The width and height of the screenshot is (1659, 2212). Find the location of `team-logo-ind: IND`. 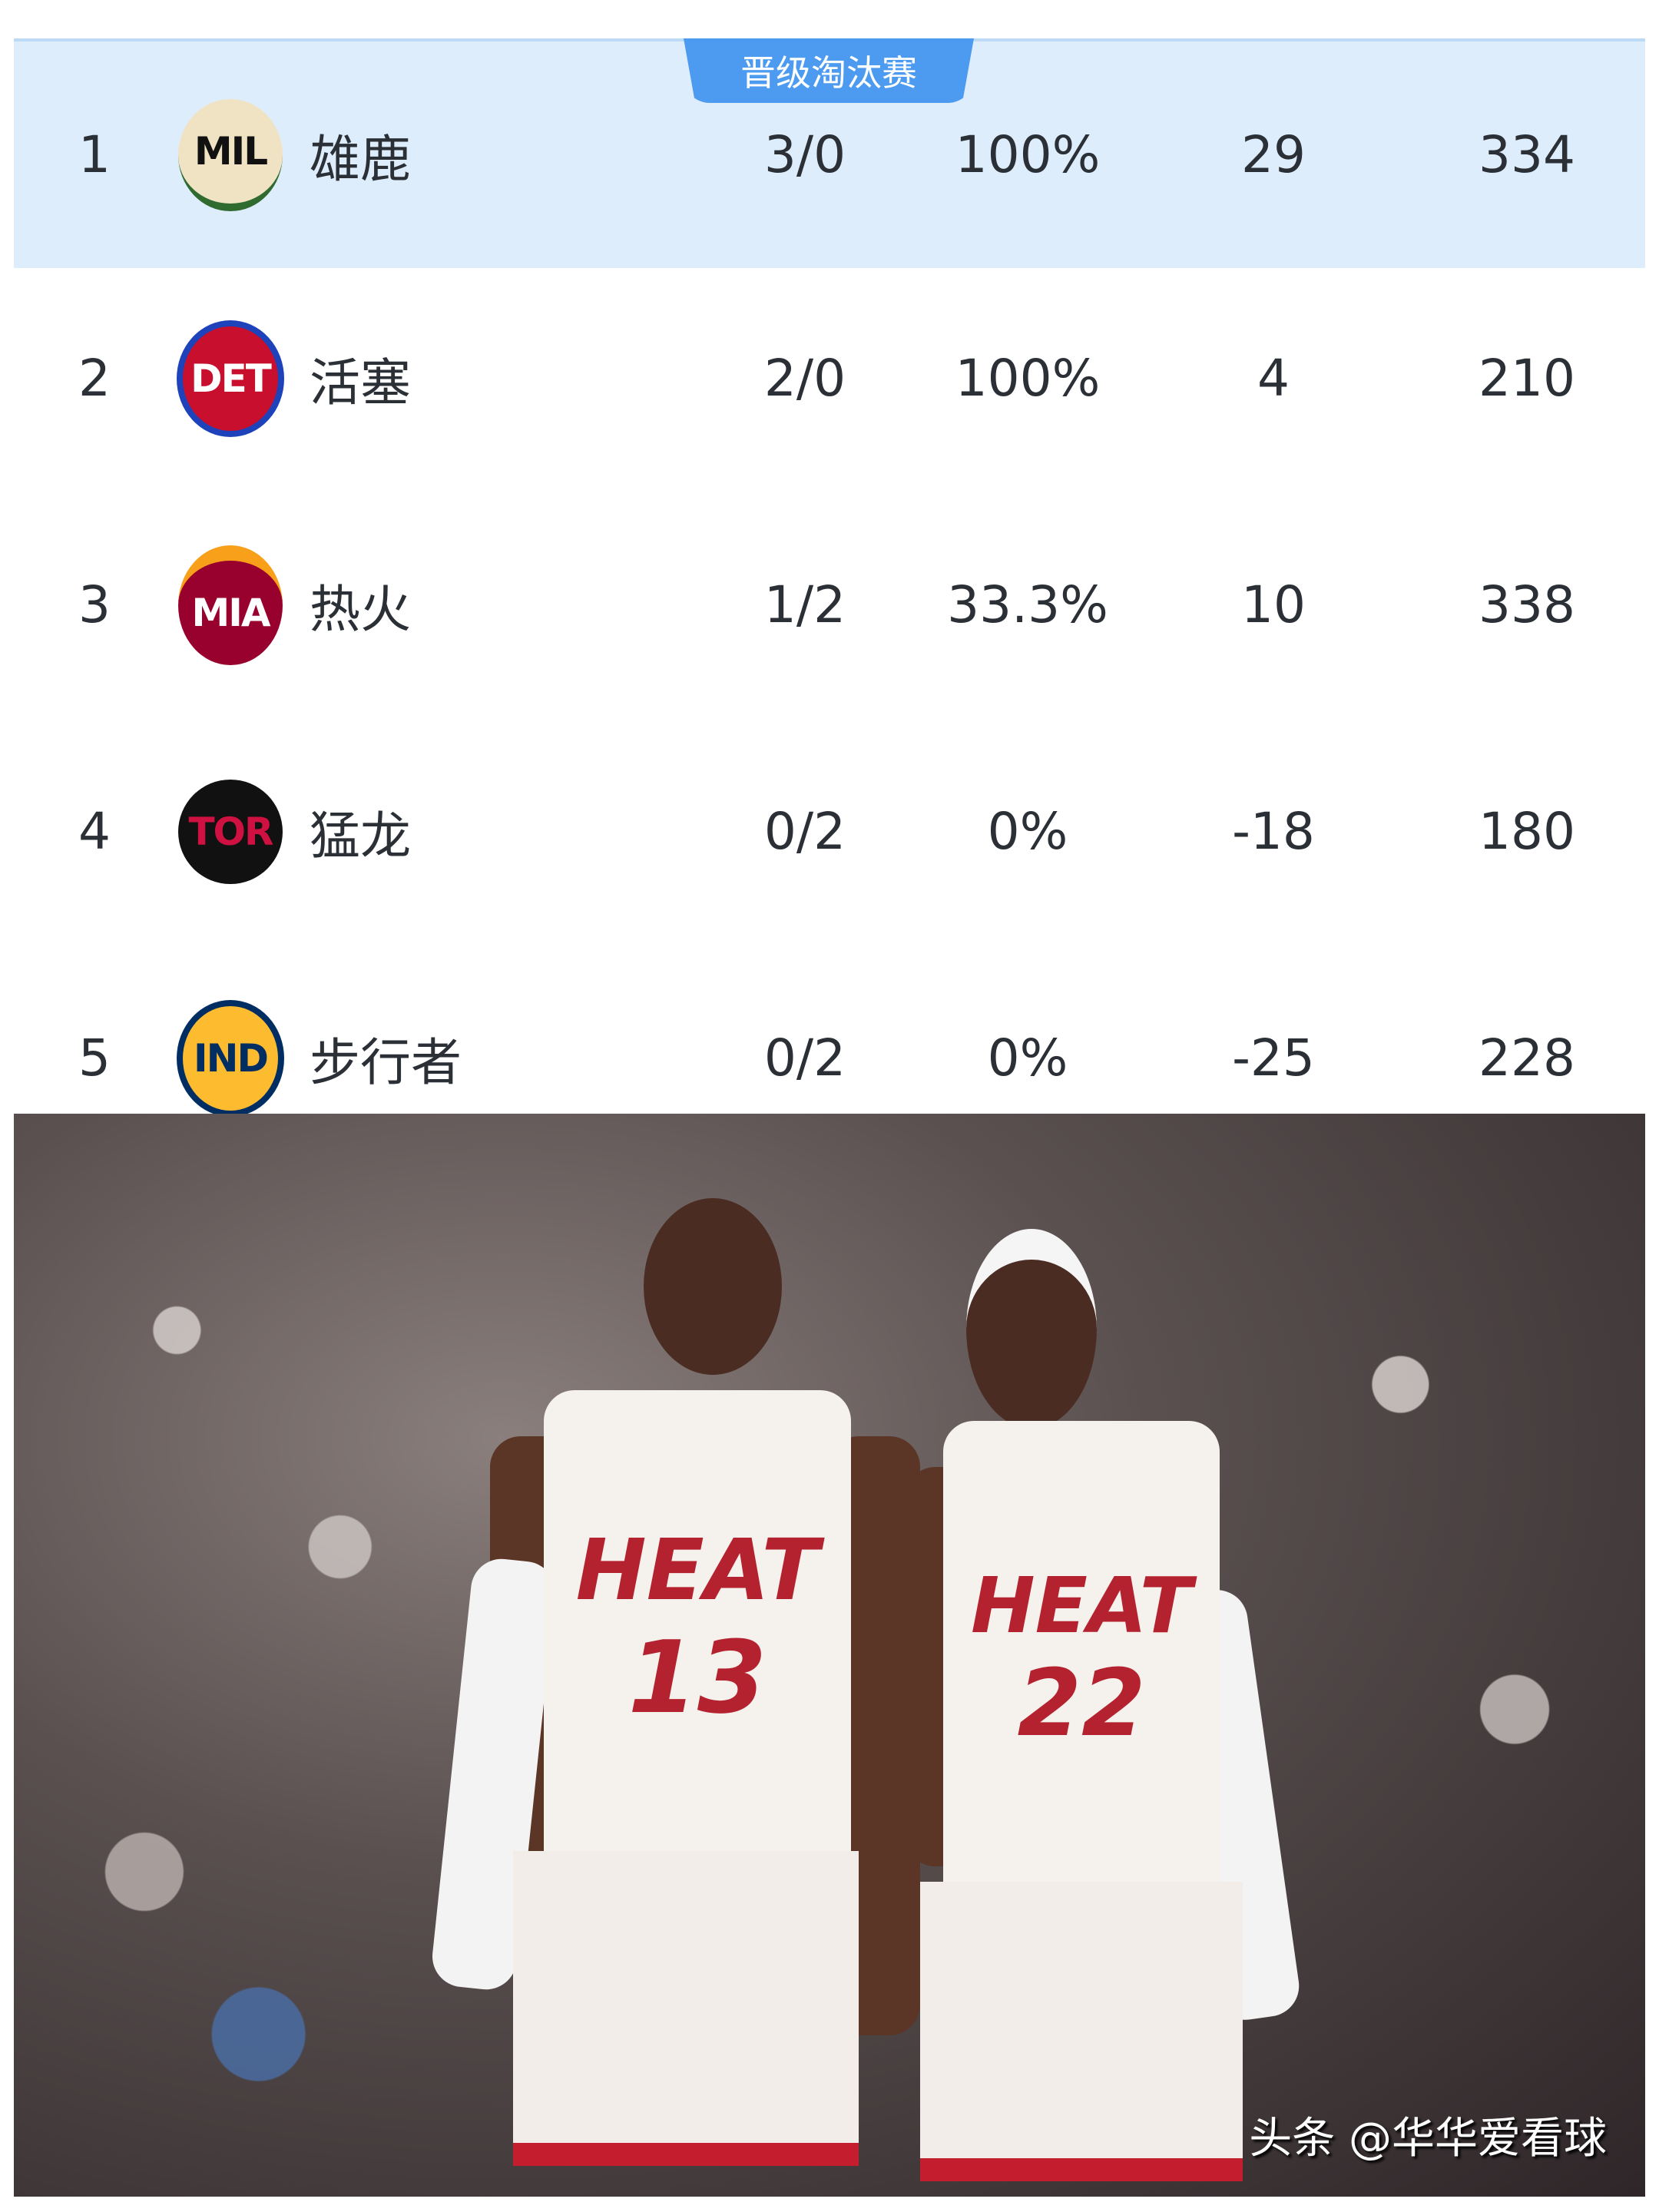

team-logo-ind: IND is located at coordinates (231, 1029).